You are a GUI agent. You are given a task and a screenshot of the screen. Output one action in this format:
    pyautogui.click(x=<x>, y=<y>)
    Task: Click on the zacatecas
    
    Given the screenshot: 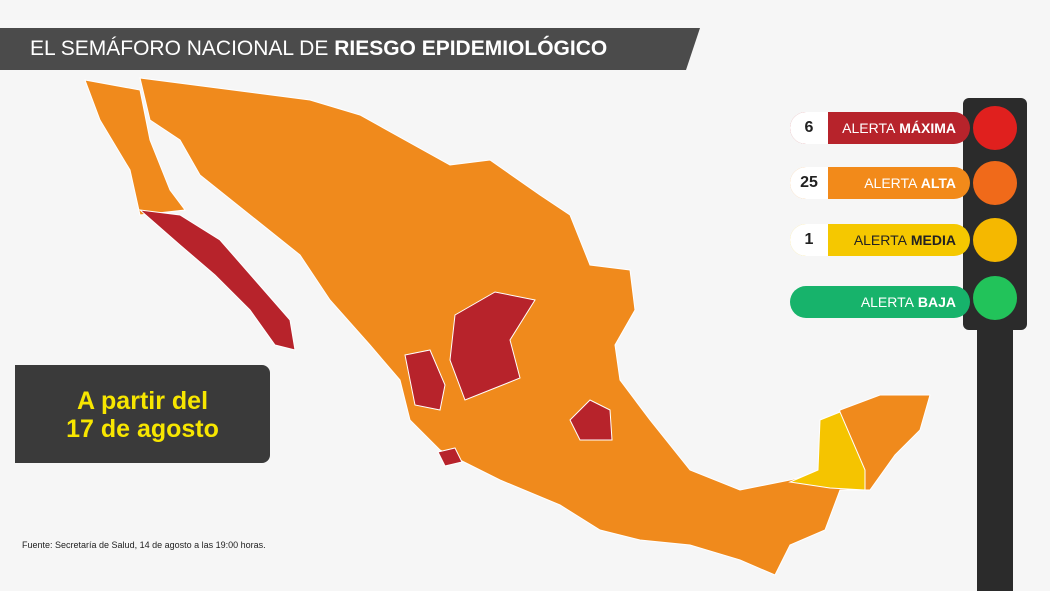 What is the action you would take?
    pyautogui.click(x=492, y=346)
    